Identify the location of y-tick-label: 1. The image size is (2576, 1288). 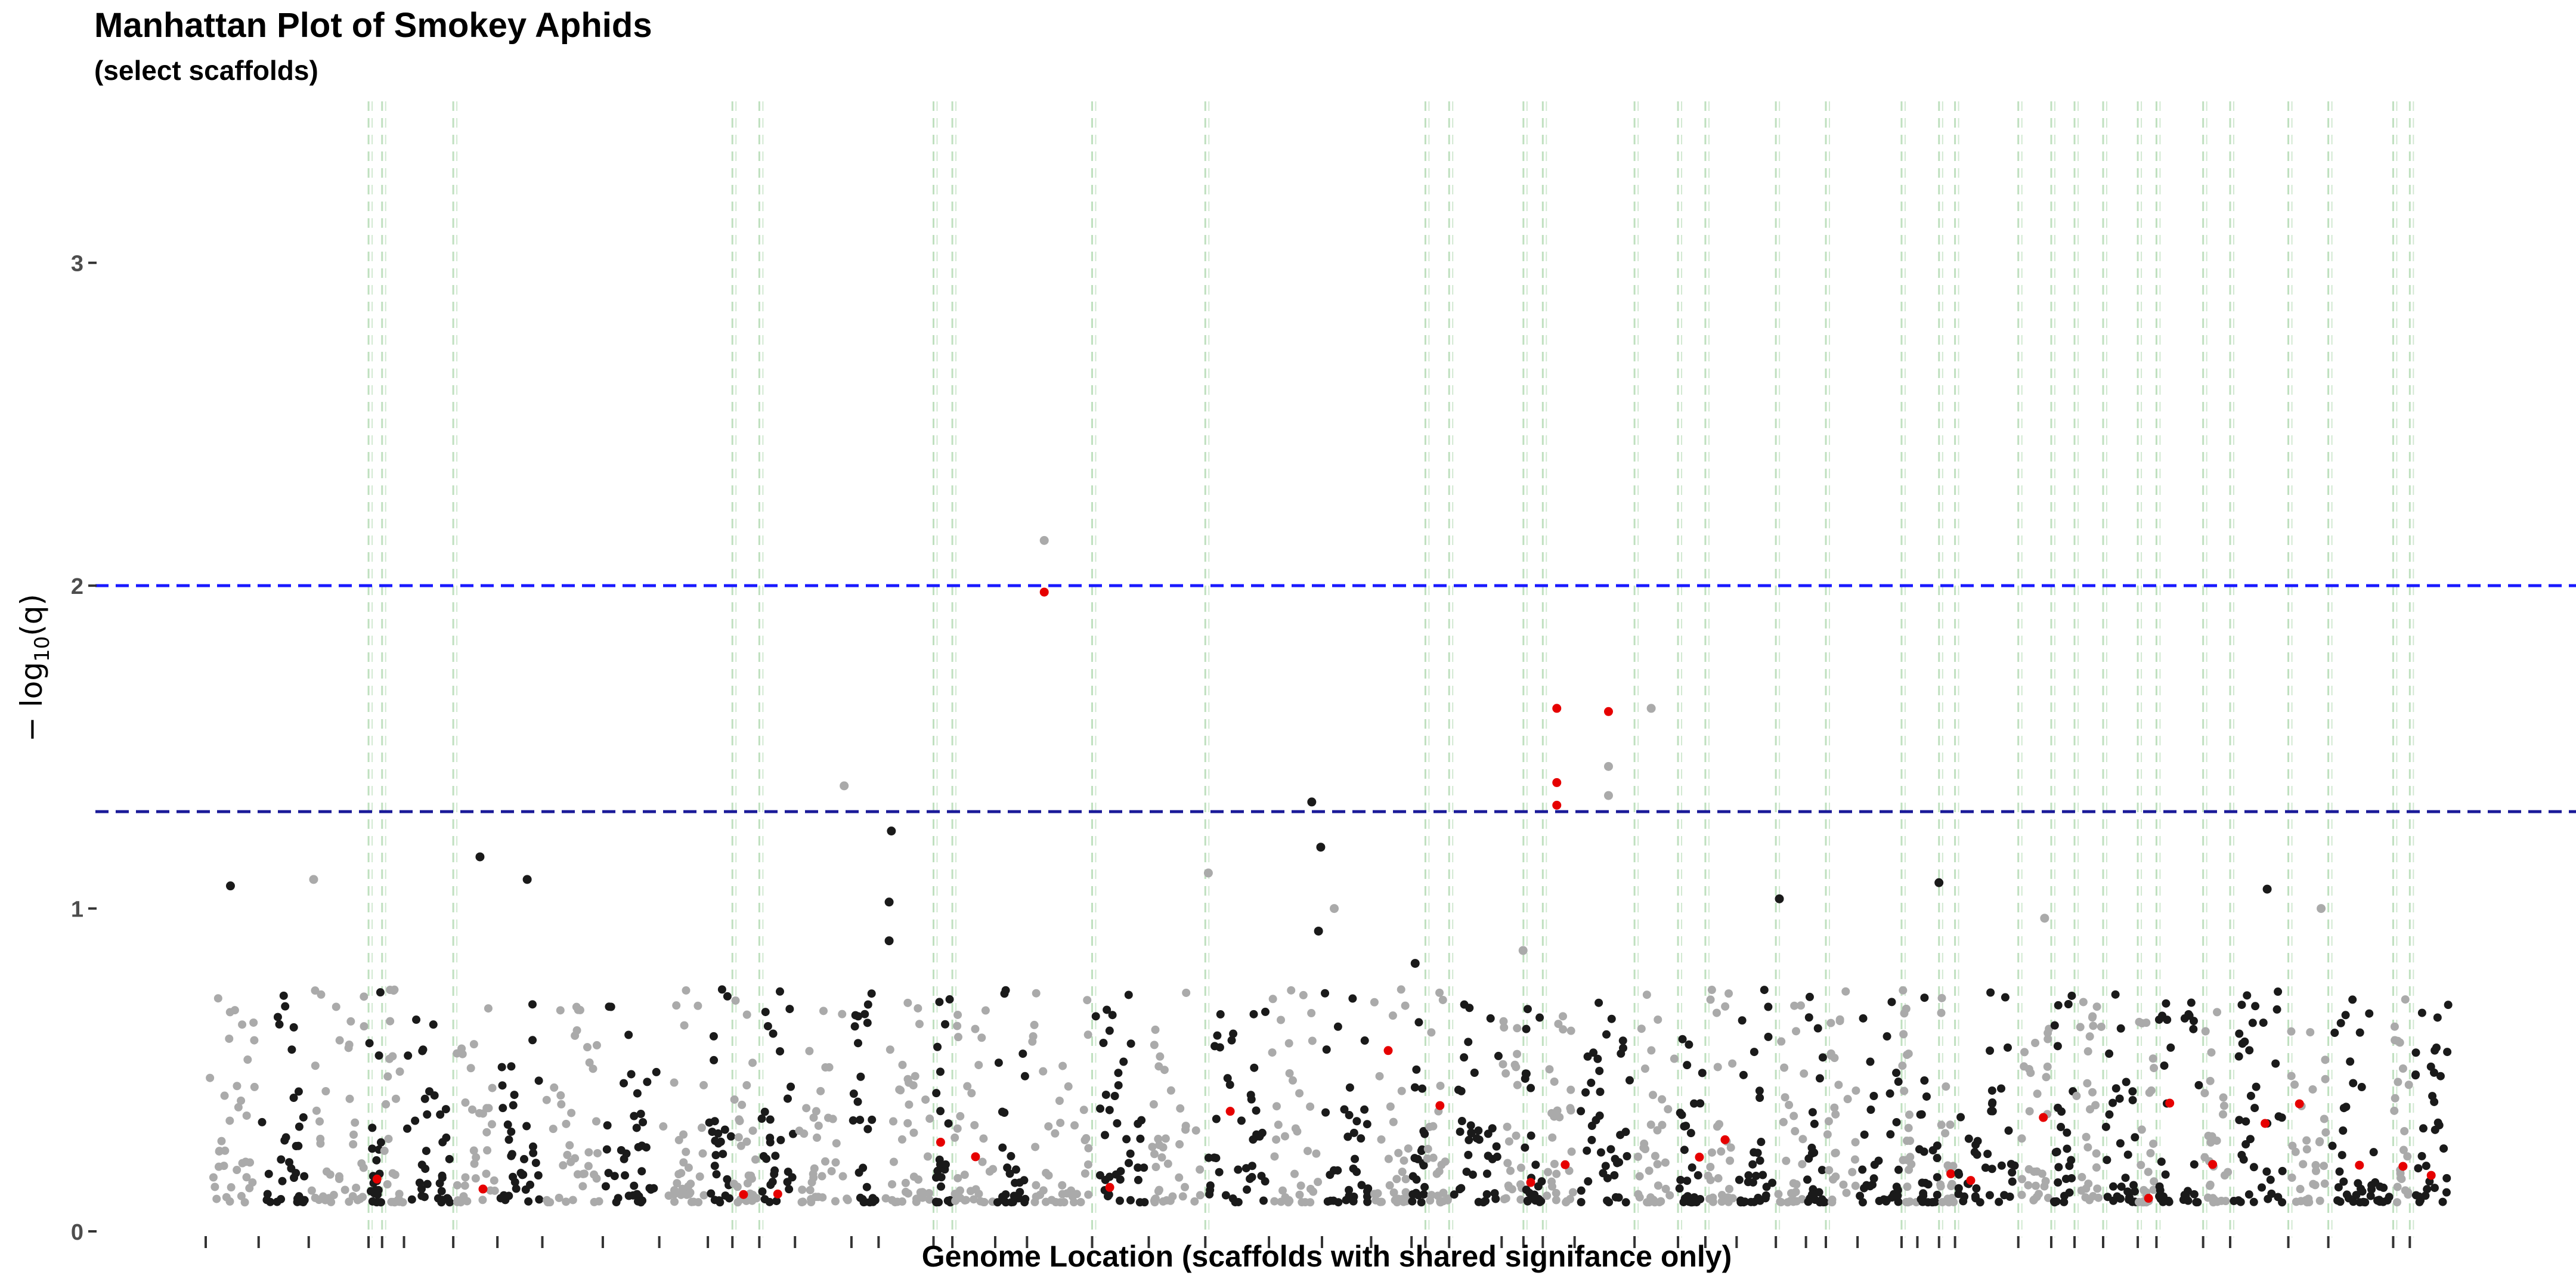
(77, 909).